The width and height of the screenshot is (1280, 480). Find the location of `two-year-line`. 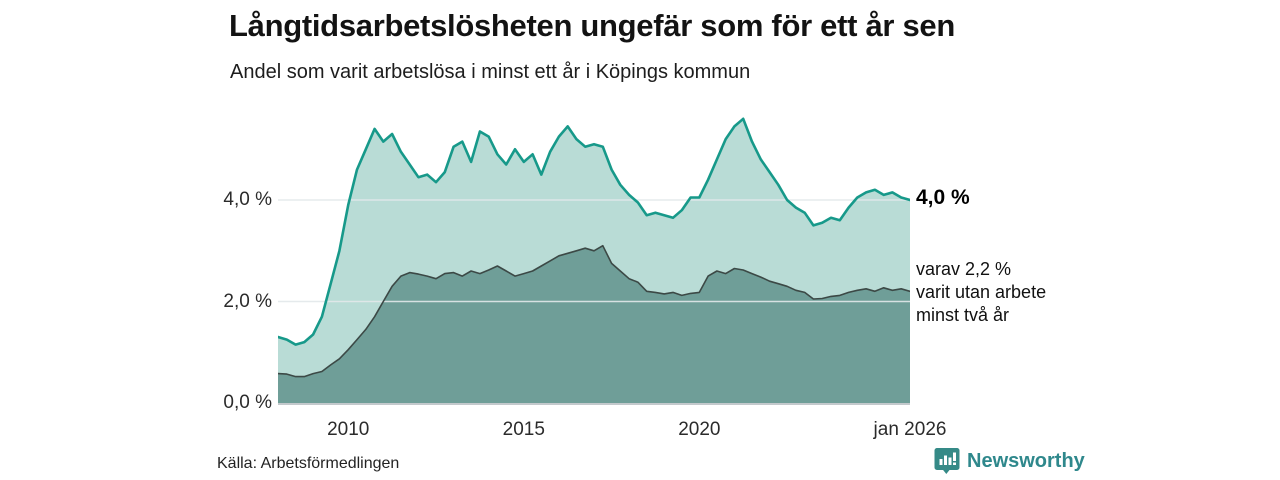

two-year-line is located at coordinates (594, 311).